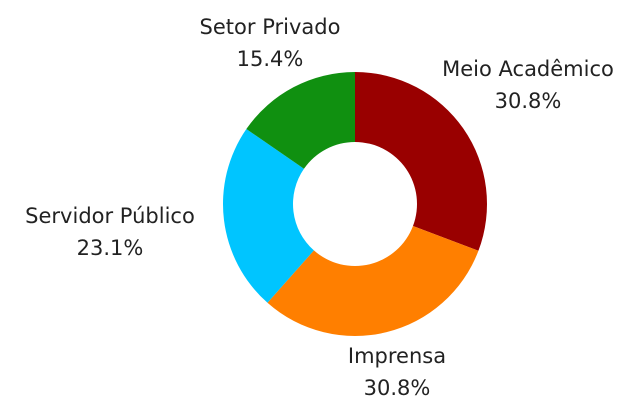 The image size is (630, 403). What do you see at coordinates (528, 69) in the screenshot?
I see `slice-label: Meio Acadêmico` at bounding box center [528, 69].